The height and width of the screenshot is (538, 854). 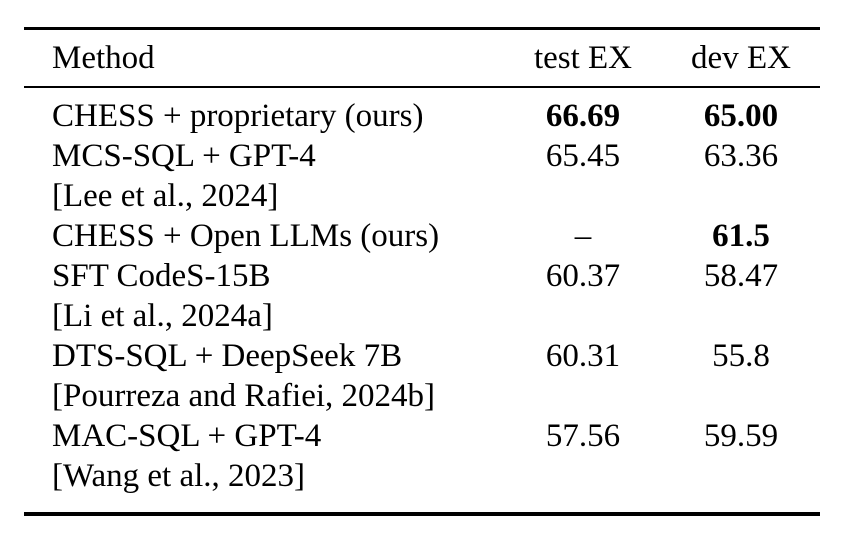 I want to click on method-cell: [Wang et al., 2023], so click(x=179, y=476).